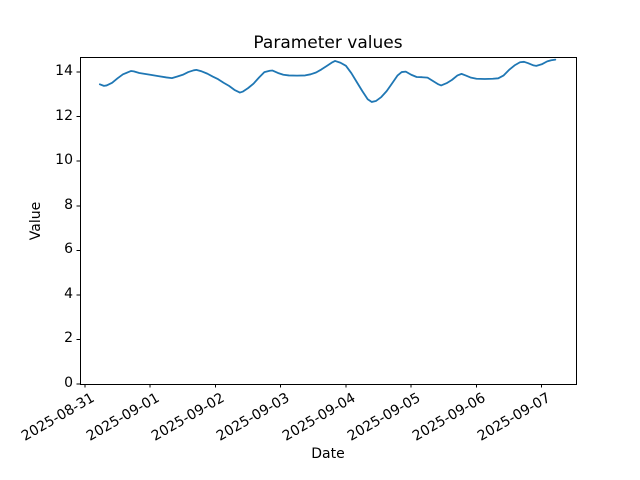 This screenshot has width=640, height=480. Describe the element at coordinates (328, 43) in the screenshot. I see `chart-title: Parameter values` at that location.